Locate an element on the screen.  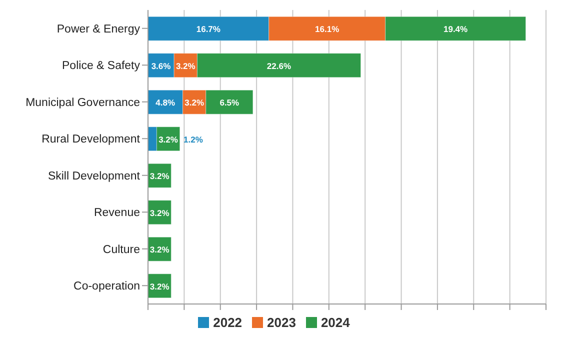
y-tick-label: Co-operation is located at coordinates (107, 286).